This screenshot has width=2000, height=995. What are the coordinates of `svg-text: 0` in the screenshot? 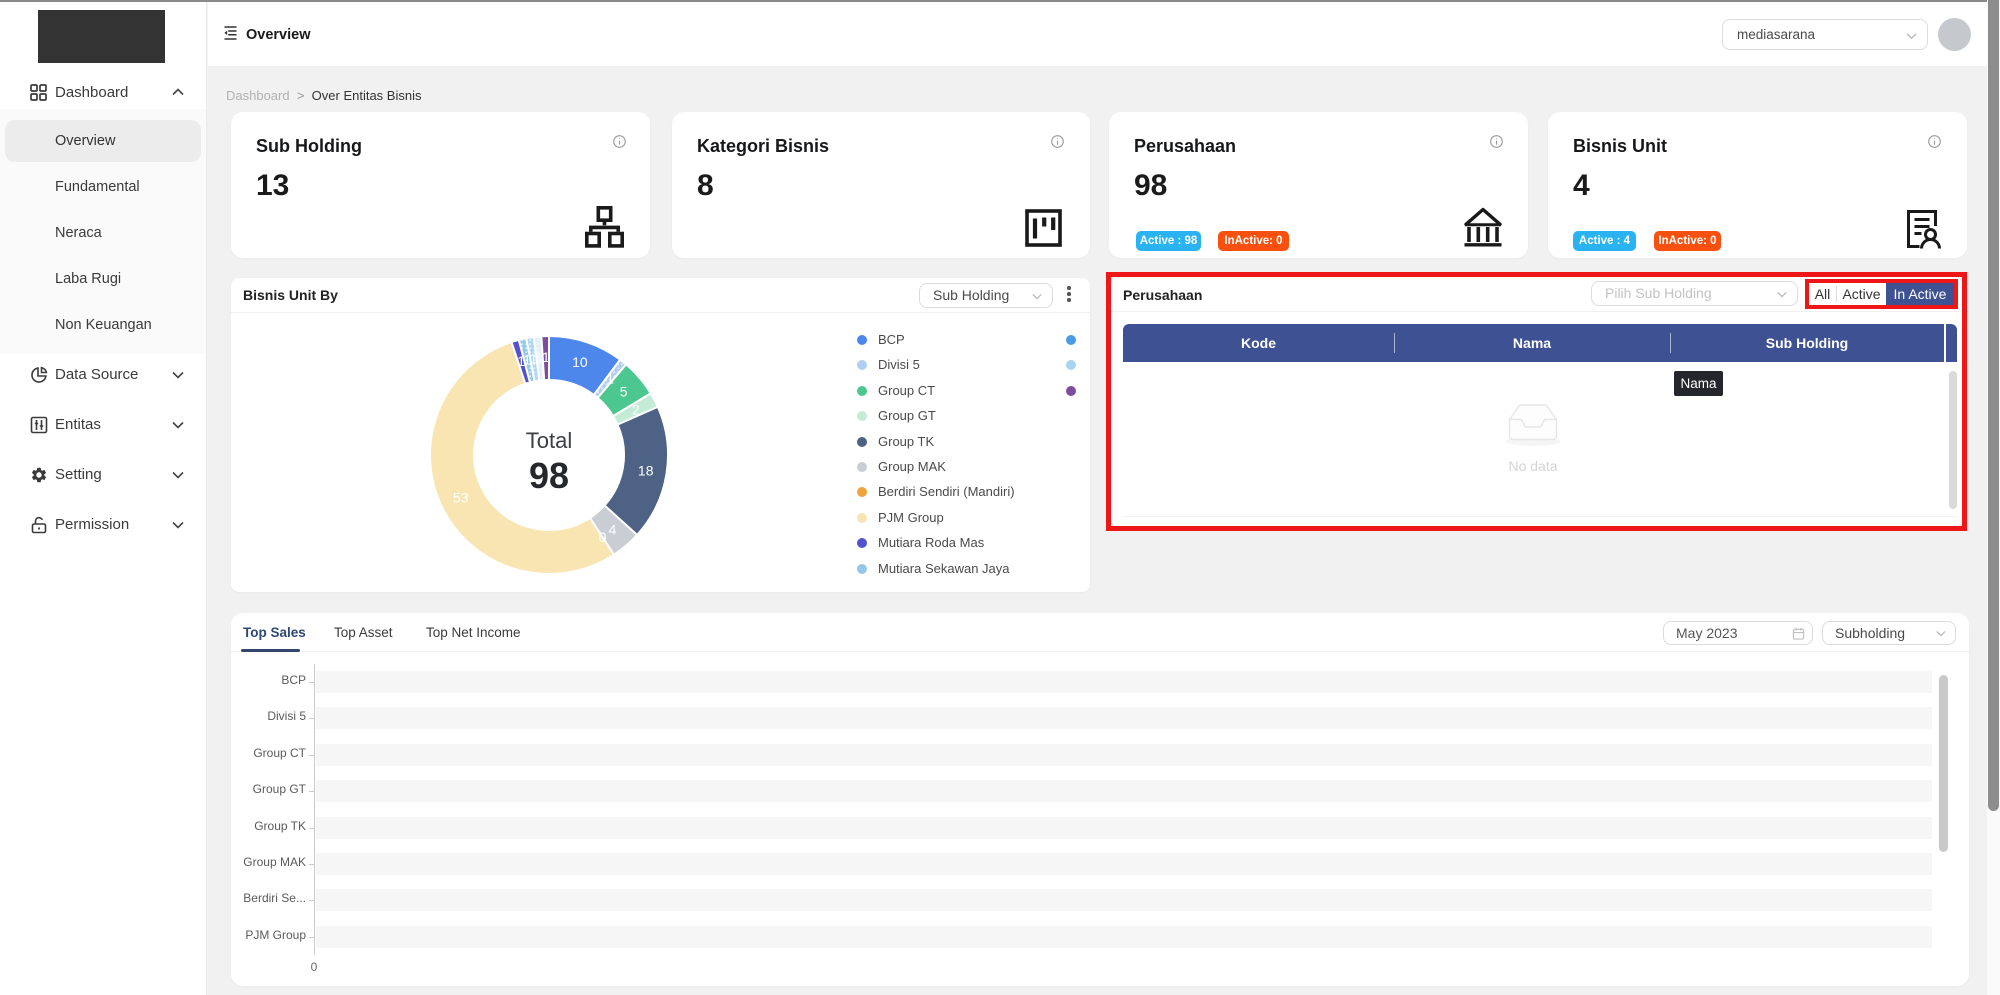 It's located at (603, 537).